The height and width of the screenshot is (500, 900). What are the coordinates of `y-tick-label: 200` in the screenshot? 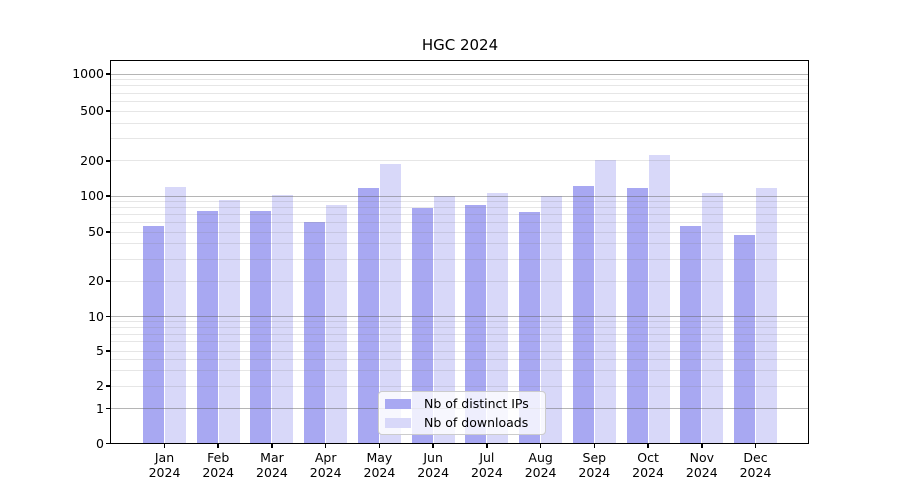 It's located at (92, 160).